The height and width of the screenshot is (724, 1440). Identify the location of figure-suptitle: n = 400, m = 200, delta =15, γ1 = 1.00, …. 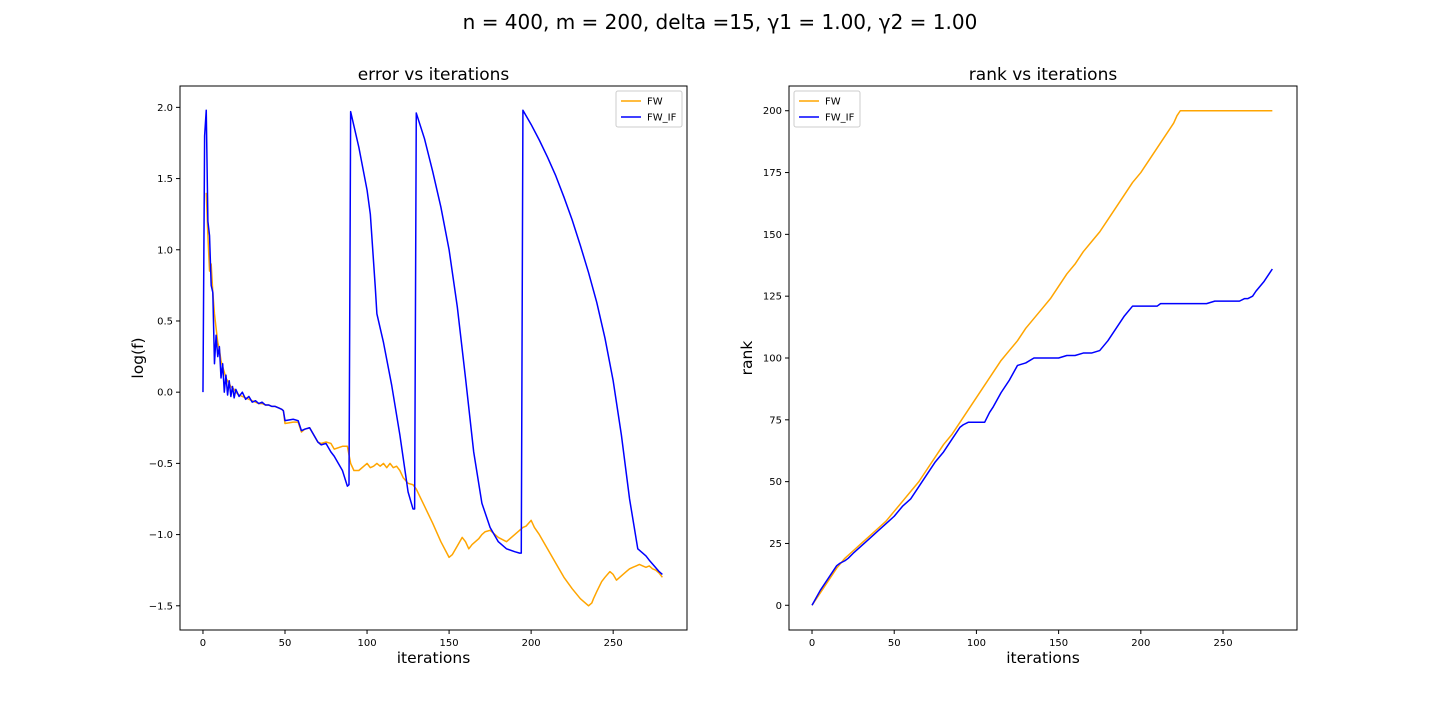
(720, 22).